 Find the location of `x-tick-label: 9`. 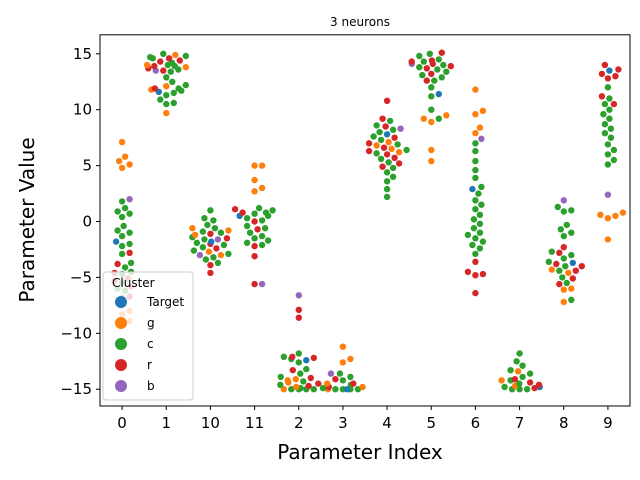

x-tick-label: 9 is located at coordinates (608, 423).